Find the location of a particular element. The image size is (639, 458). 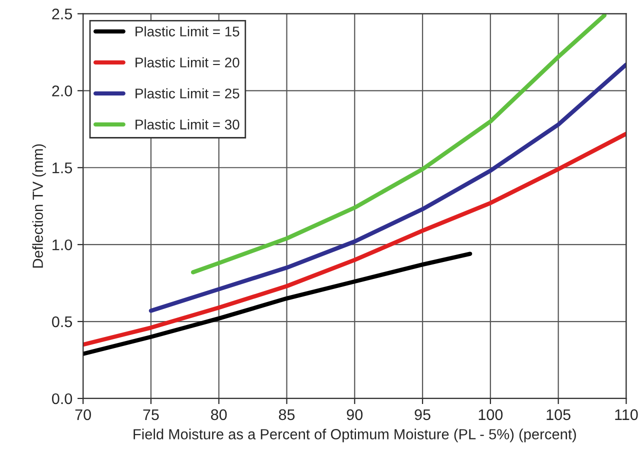

y-tick-label: 1.5 is located at coordinates (62, 168).